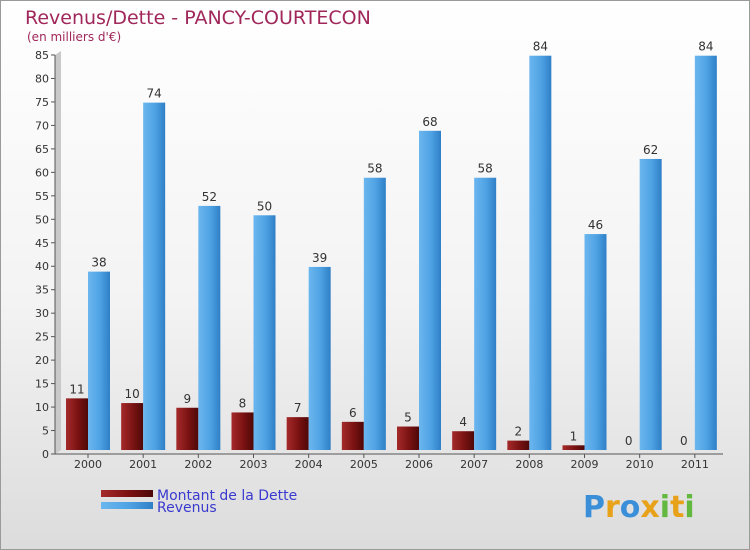  Describe the element at coordinates (612, 507) in the screenshot. I see `logo-letter: r` at that location.